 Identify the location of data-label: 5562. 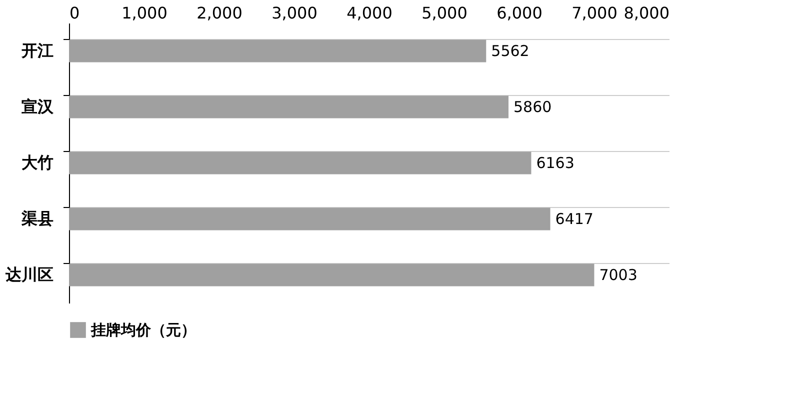
(510, 51).